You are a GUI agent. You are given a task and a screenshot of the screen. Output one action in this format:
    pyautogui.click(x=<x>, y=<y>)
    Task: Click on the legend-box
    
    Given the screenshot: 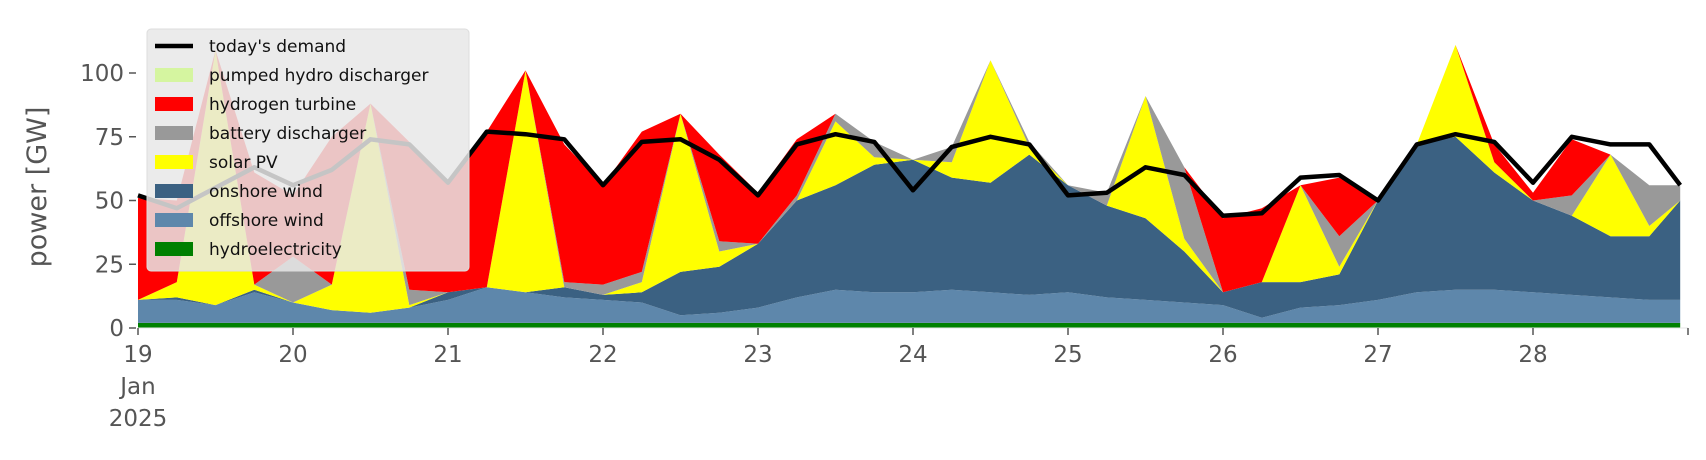 What is the action you would take?
    pyautogui.click(x=308, y=150)
    